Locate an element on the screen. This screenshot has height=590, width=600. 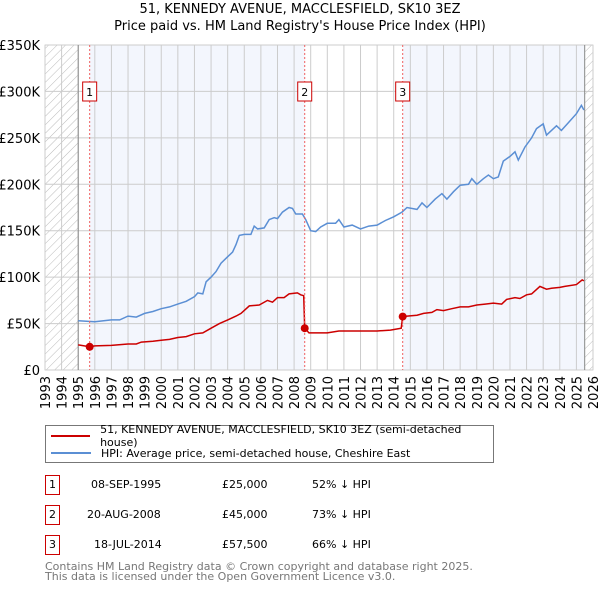
x-tick-label: 2011 is located at coordinates (345, 392).